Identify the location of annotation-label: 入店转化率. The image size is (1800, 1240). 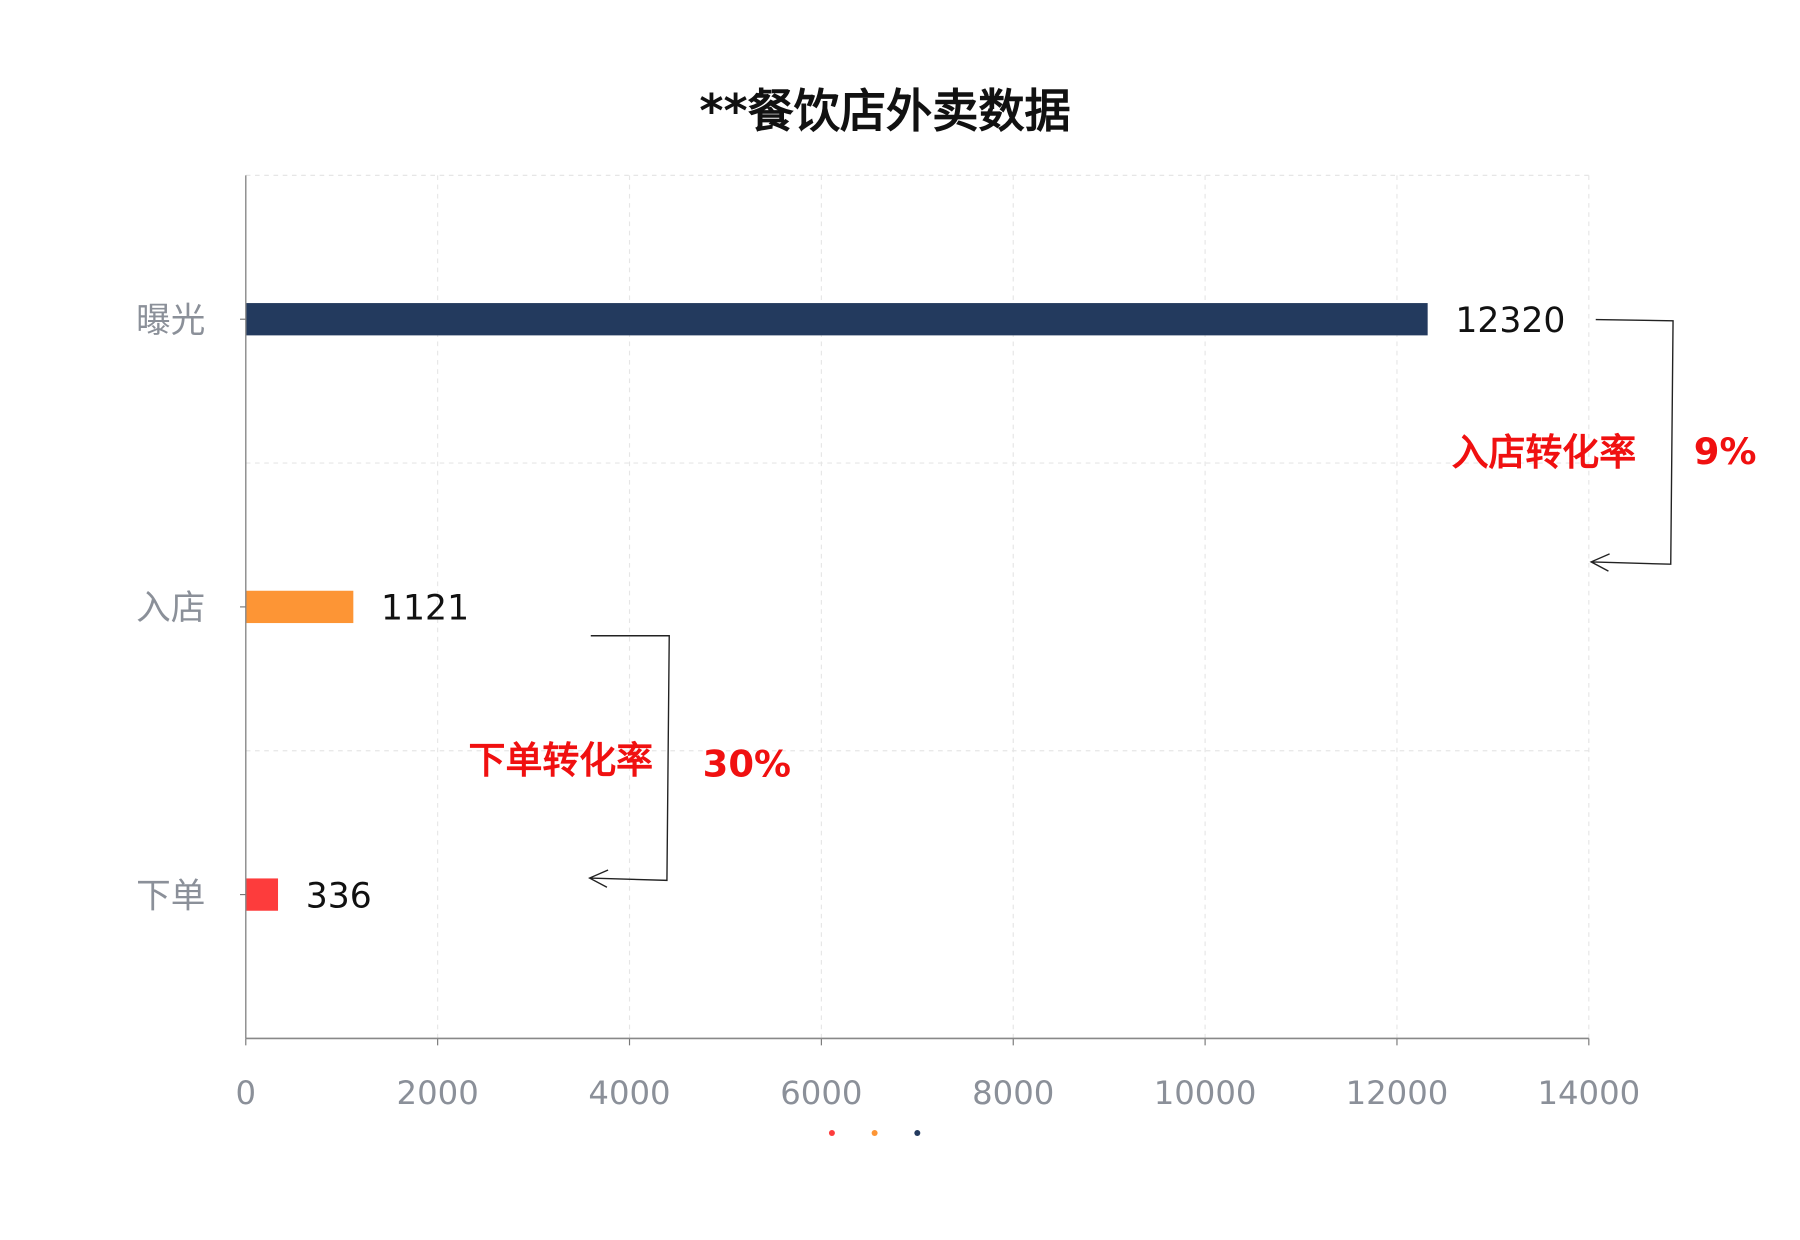
(1544, 452).